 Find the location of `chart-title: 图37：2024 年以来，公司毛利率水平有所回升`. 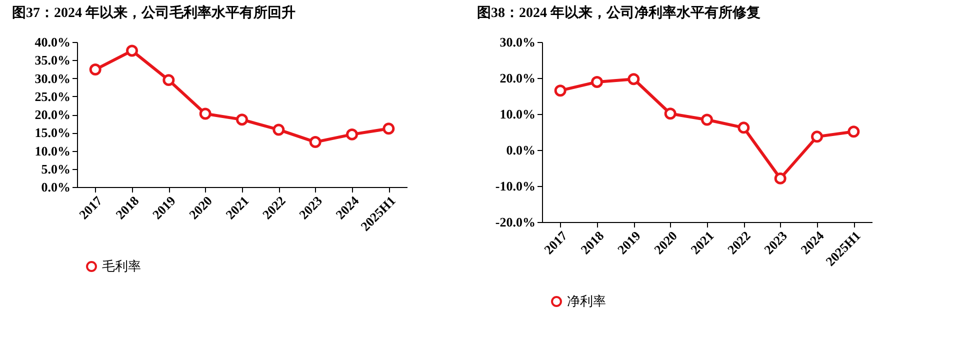

chart-title: 图37：2024 年以来，公司毛利率水平有所回升 is located at coordinates (154, 12).